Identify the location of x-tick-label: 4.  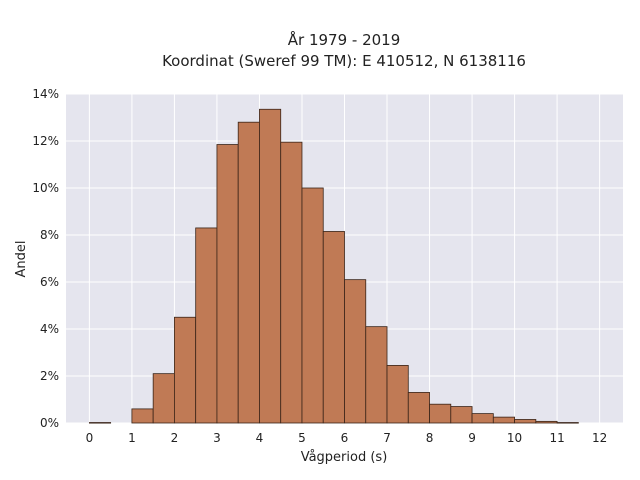
(260, 438).